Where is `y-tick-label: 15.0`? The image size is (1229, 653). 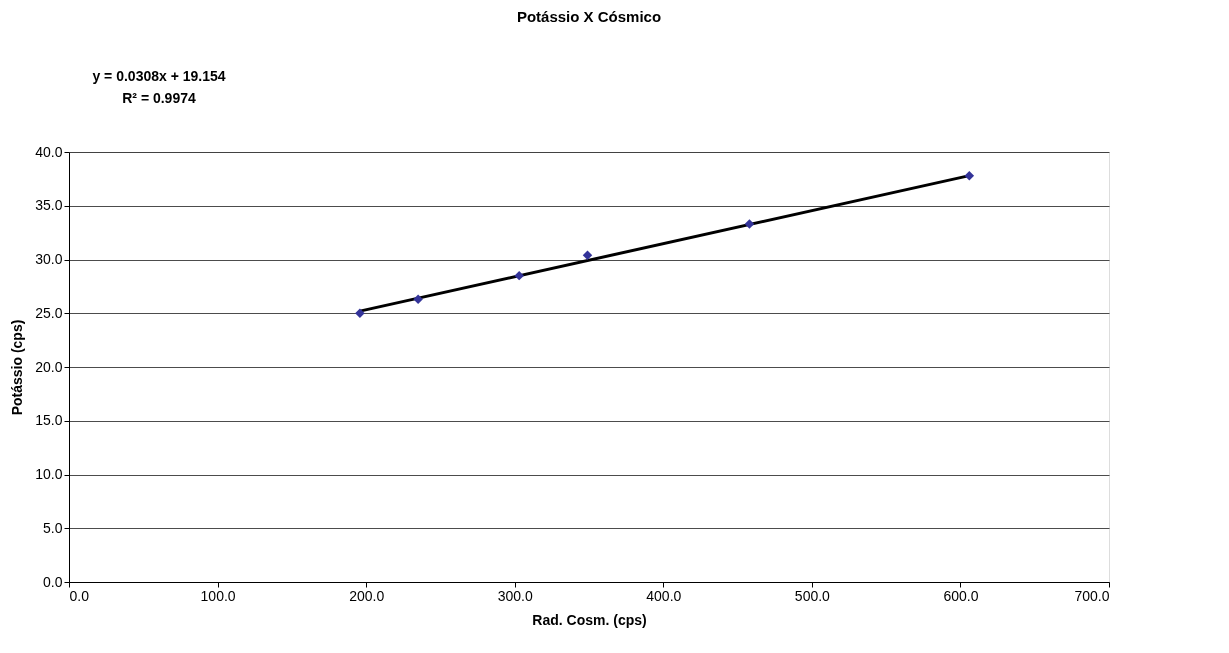
y-tick-label: 15.0 is located at coordinates (49, 420).